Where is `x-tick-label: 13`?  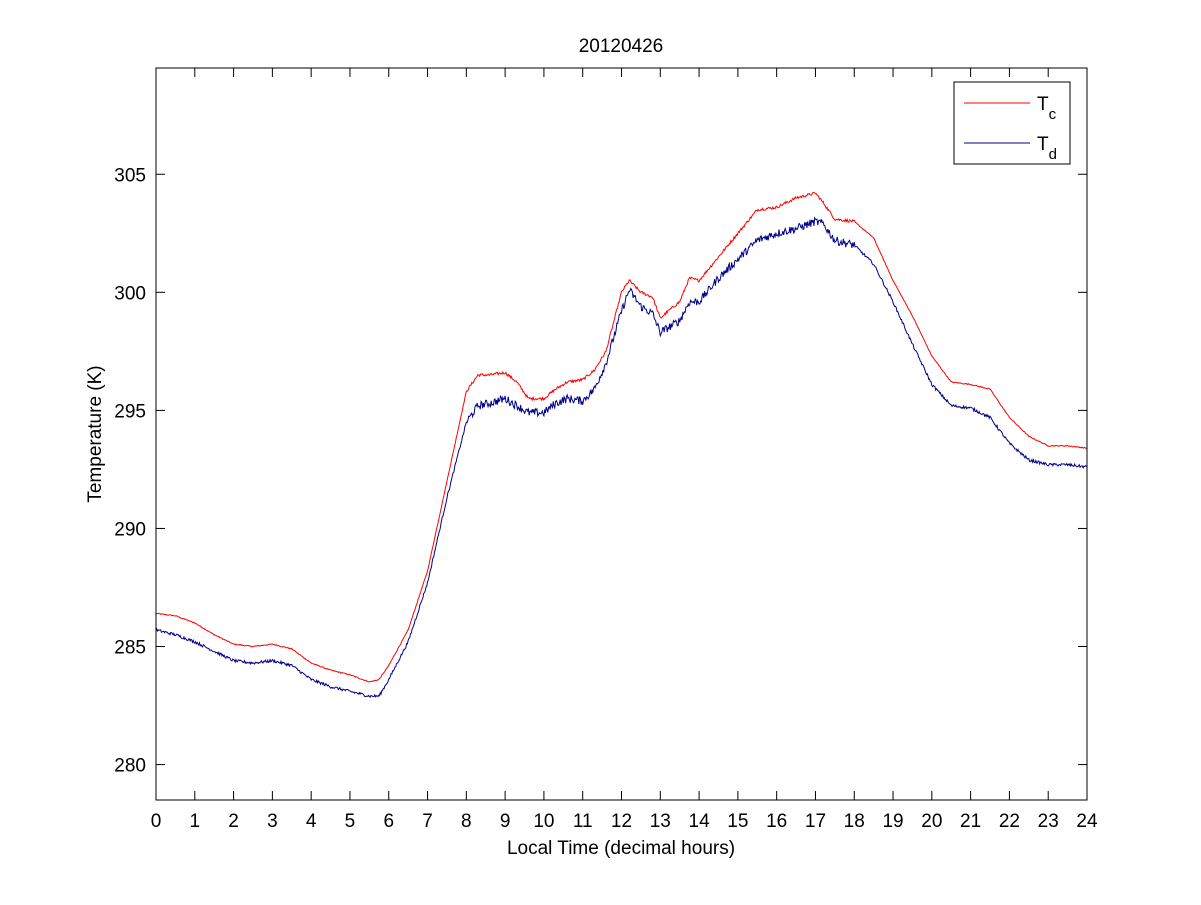 x-tick-label: 13 is located at coordinates (660, 821).